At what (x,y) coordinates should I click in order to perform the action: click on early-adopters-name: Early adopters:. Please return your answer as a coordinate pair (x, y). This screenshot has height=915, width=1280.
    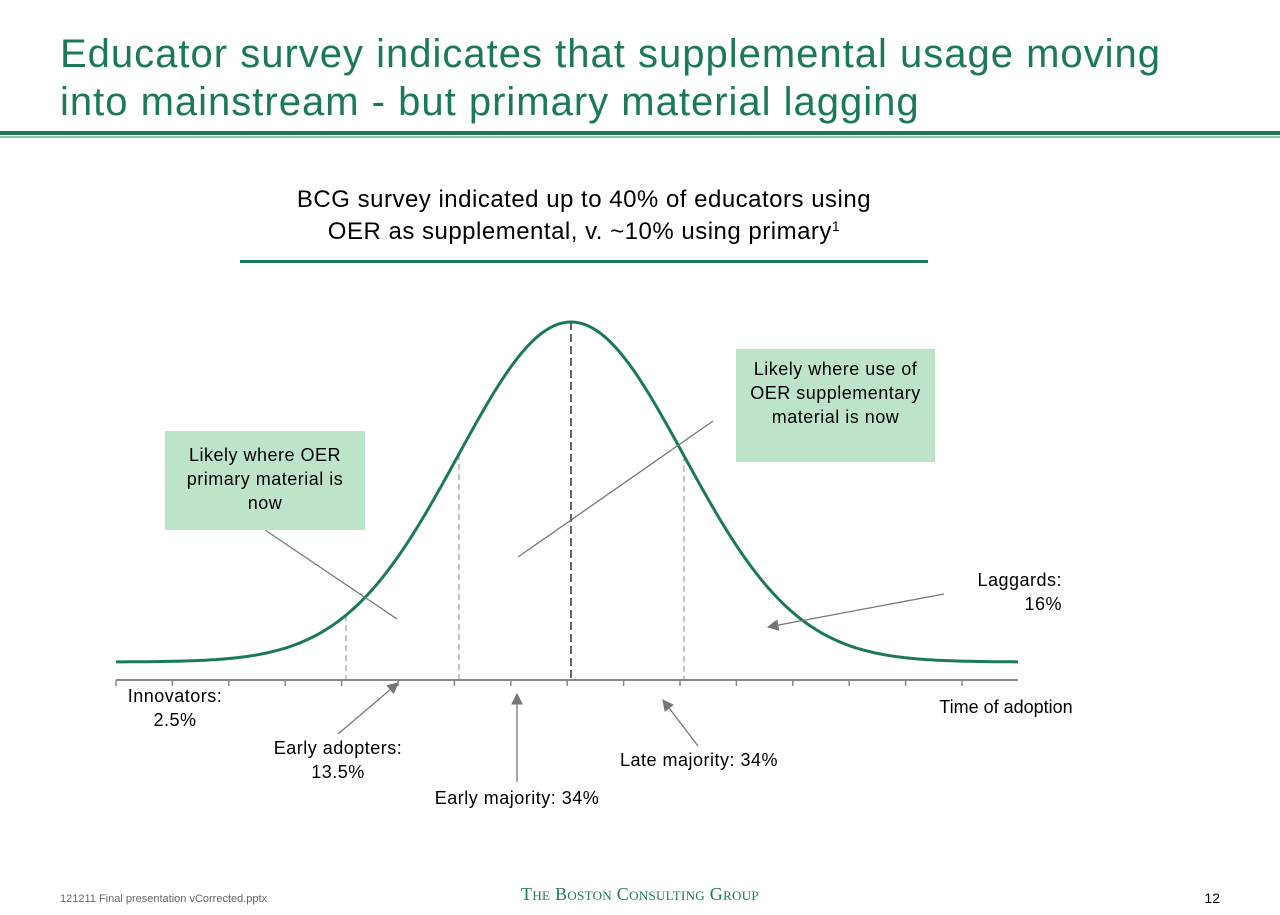
    Looking at the image, I should click on (338, 748).